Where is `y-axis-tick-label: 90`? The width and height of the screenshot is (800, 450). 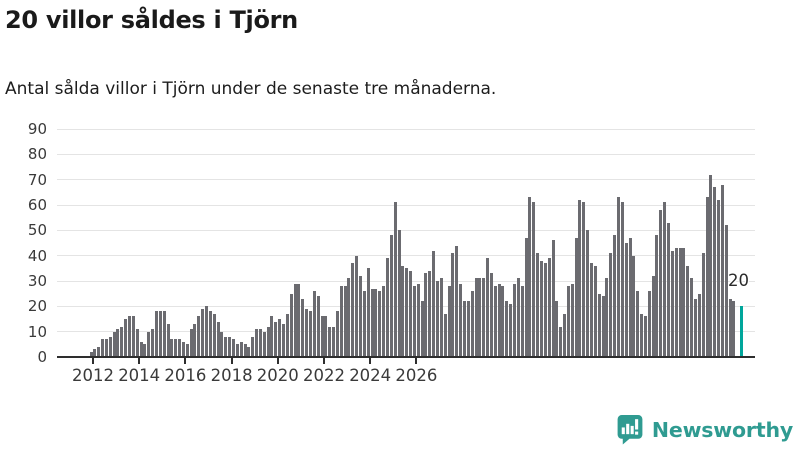
y-axis-tick-label: 90 is located at coordinates (37, 129).